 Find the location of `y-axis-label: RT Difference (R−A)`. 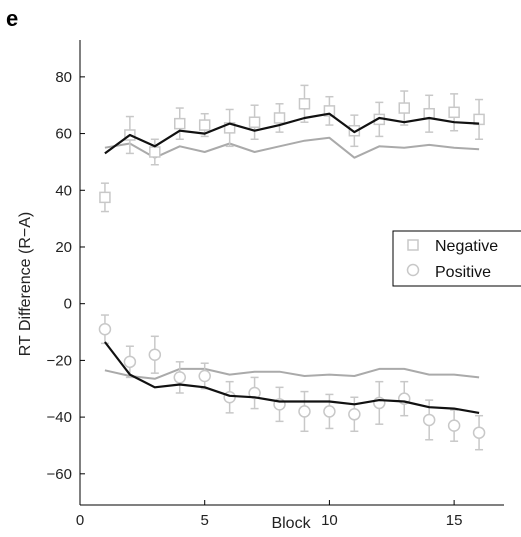

y-axis-label: RT Difference (R−A) is located at coordinates (25, 284).